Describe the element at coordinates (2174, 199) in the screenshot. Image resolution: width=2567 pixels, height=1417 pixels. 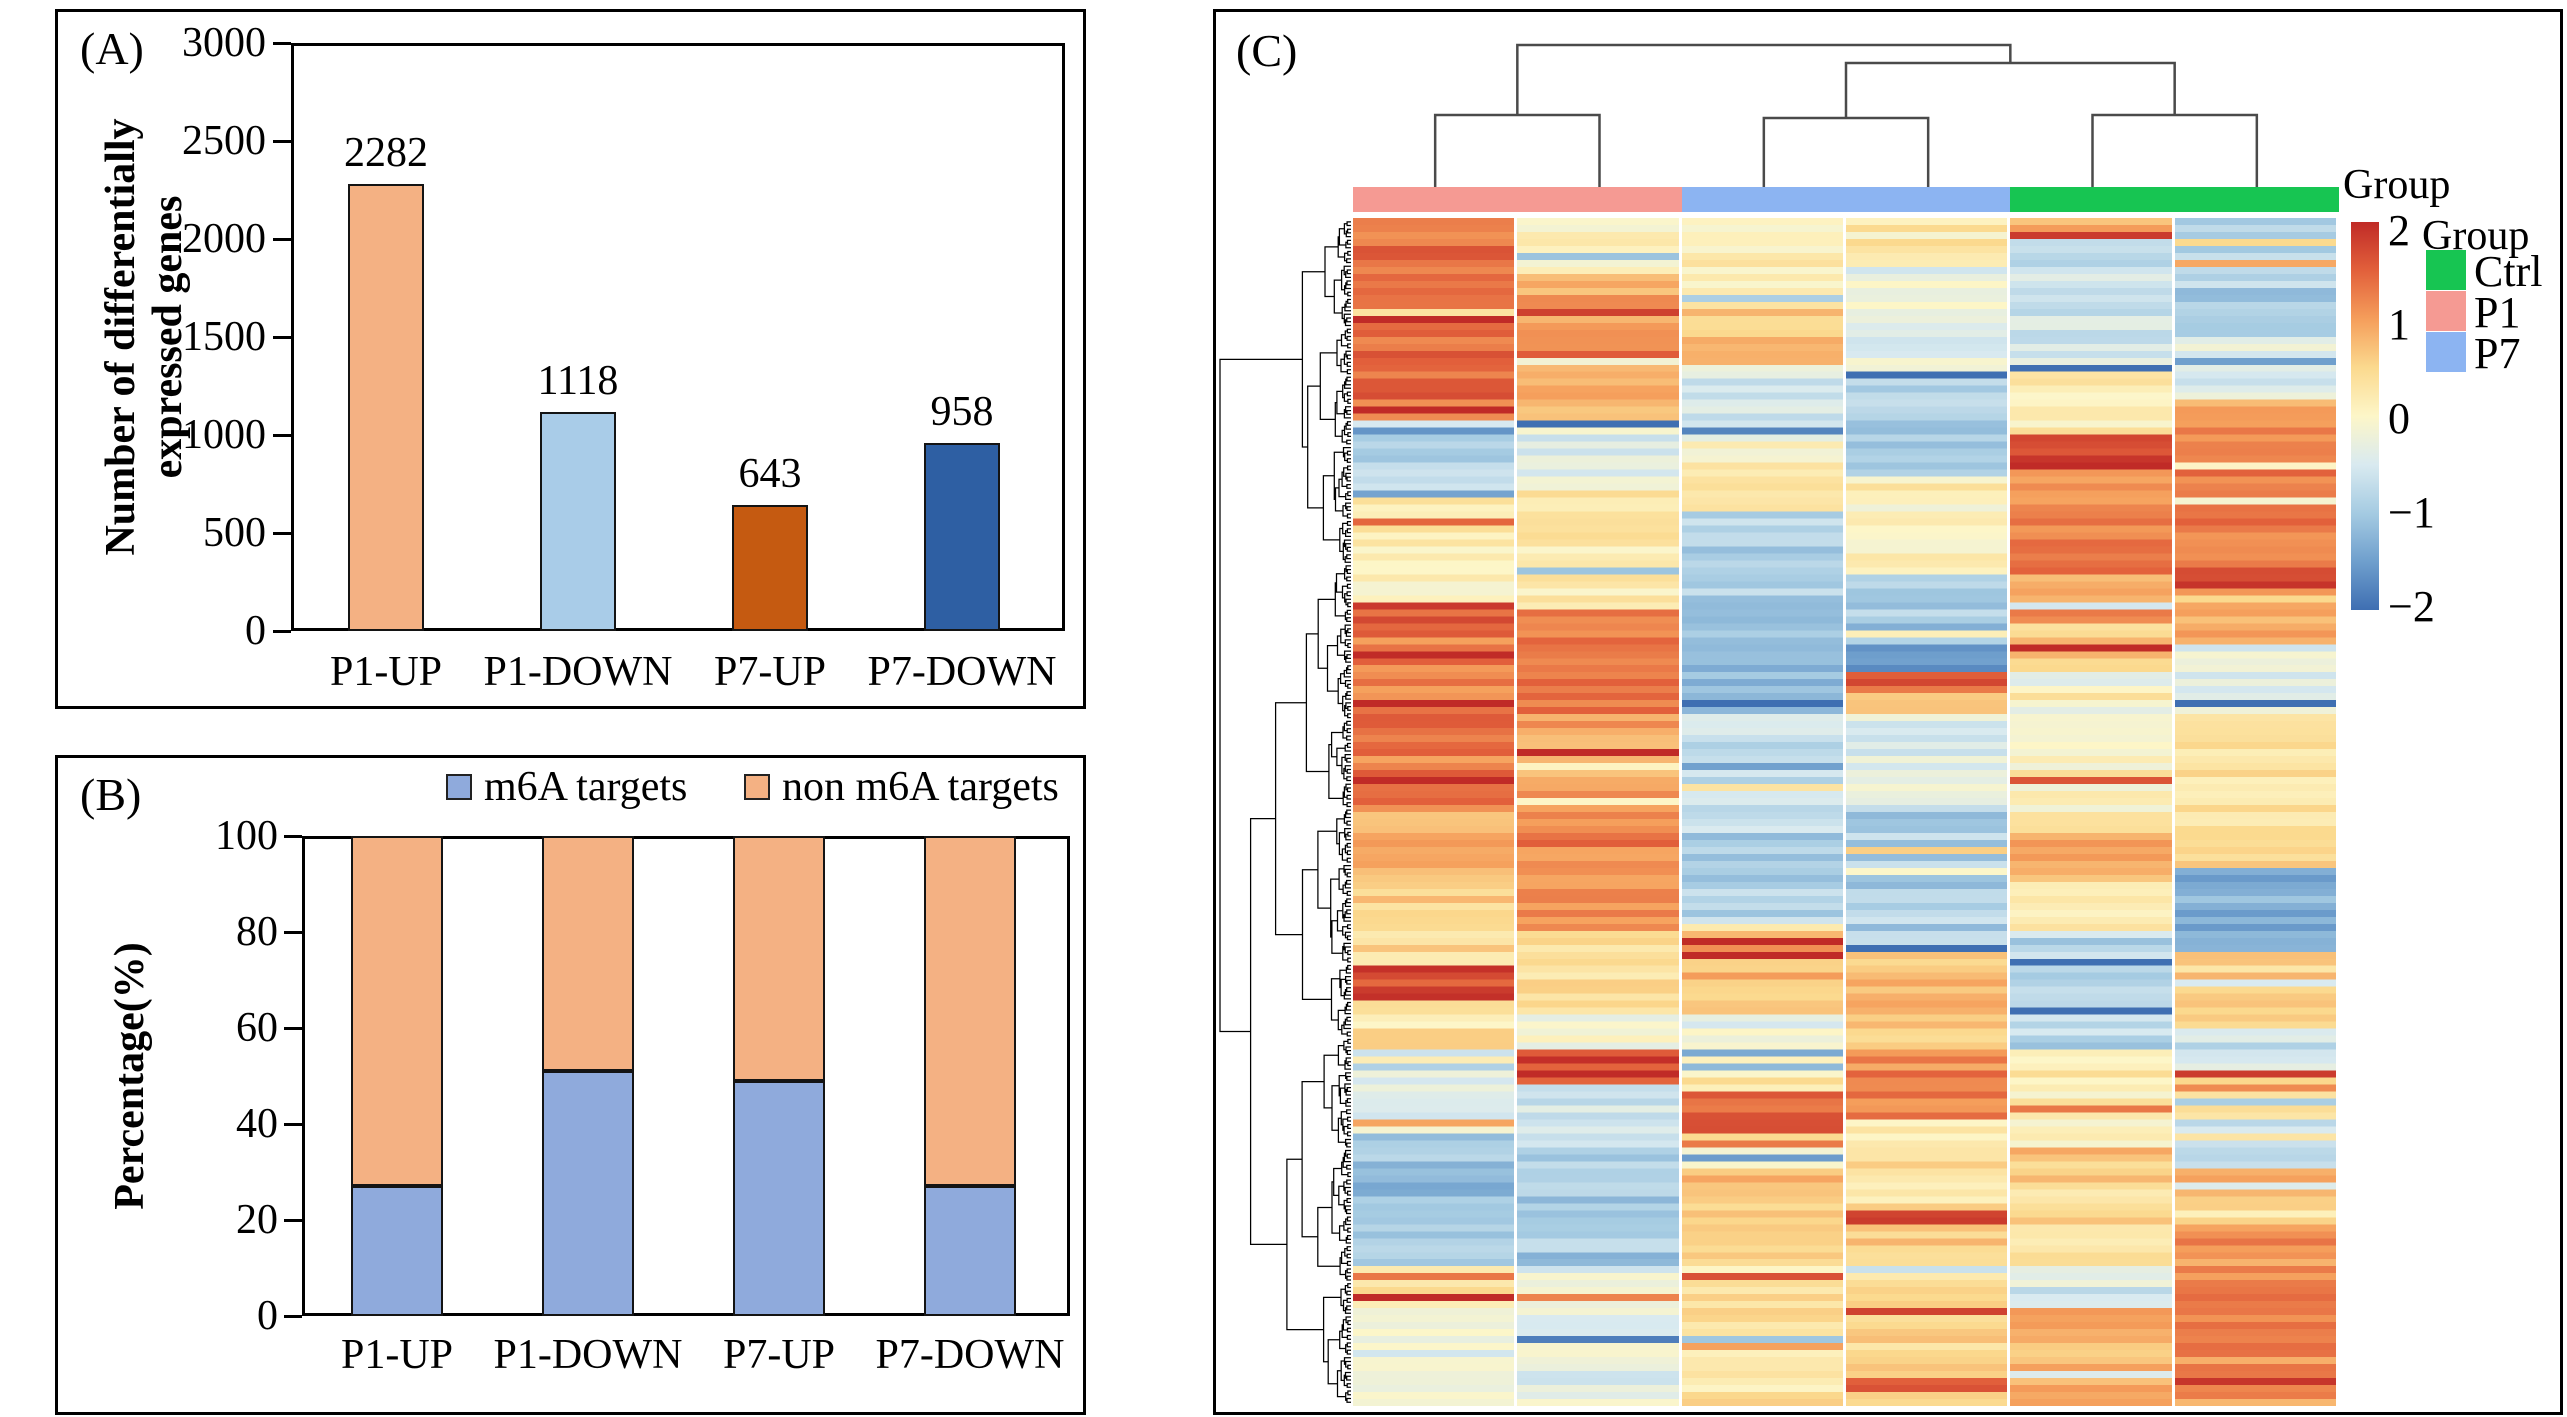
I see `group-strip-ctrl` at that location.